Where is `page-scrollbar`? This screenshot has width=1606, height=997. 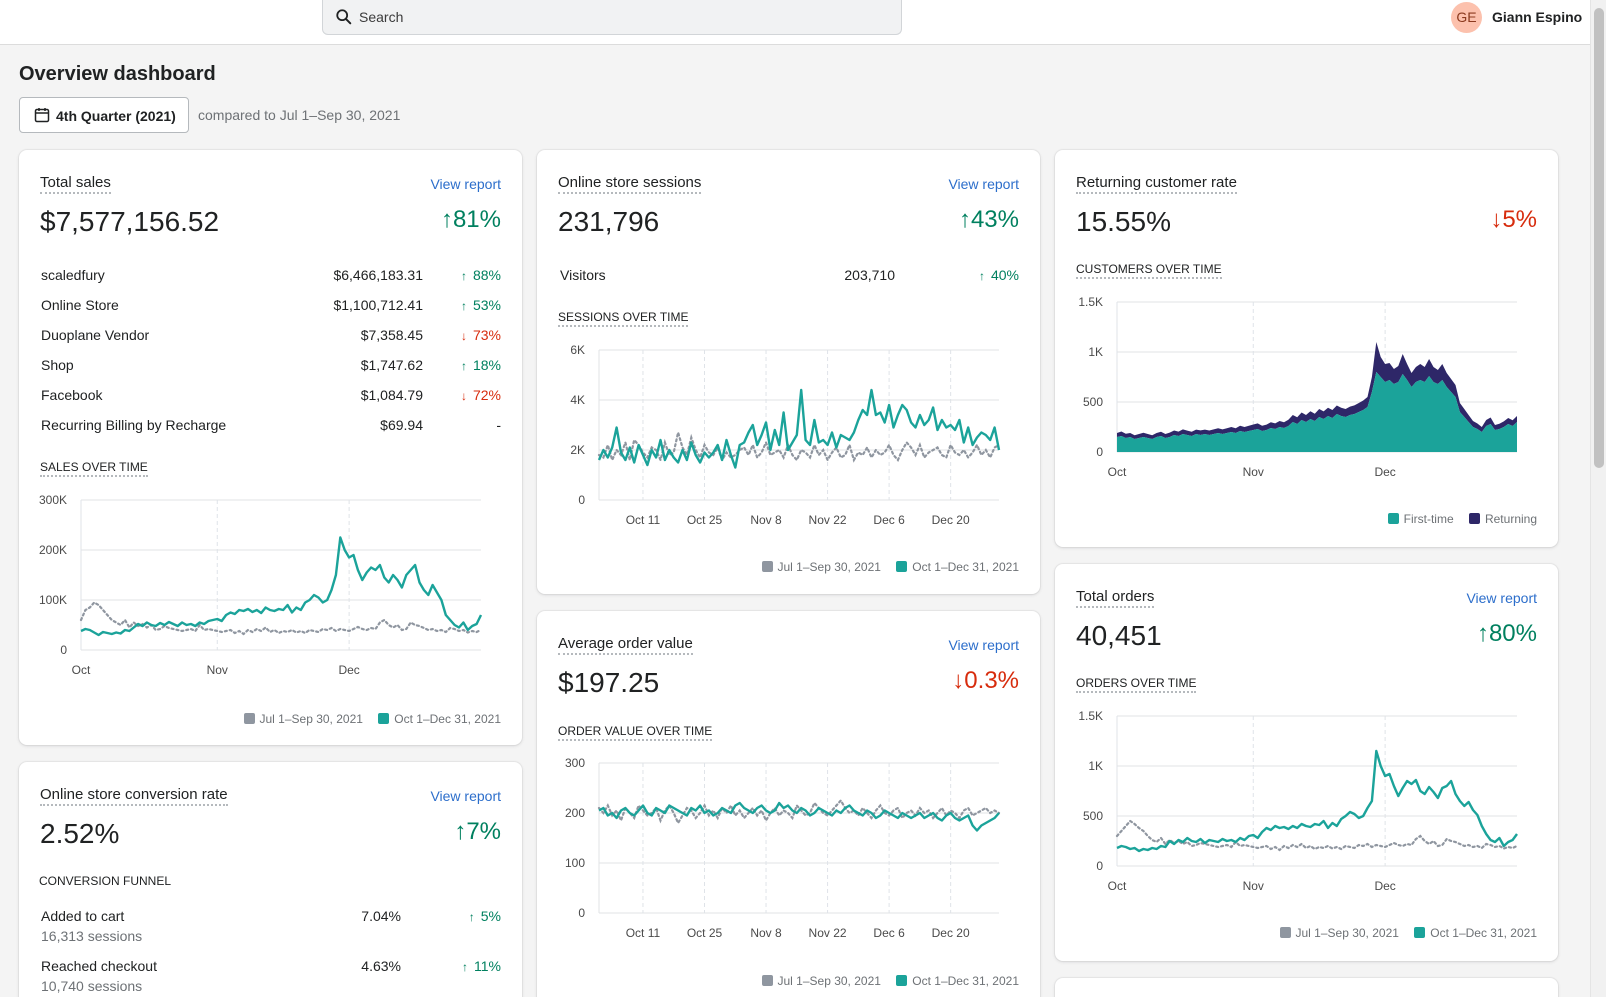
page-scrollbar is located at coordinates (1598, 498).